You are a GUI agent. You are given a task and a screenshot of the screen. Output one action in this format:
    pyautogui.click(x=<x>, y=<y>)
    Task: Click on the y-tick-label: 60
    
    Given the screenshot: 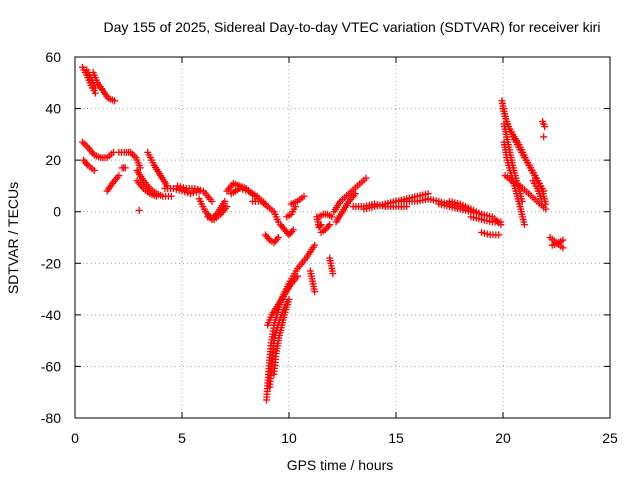 What is the action you would take?
    pyautogui.click(x=53, y=57)
    